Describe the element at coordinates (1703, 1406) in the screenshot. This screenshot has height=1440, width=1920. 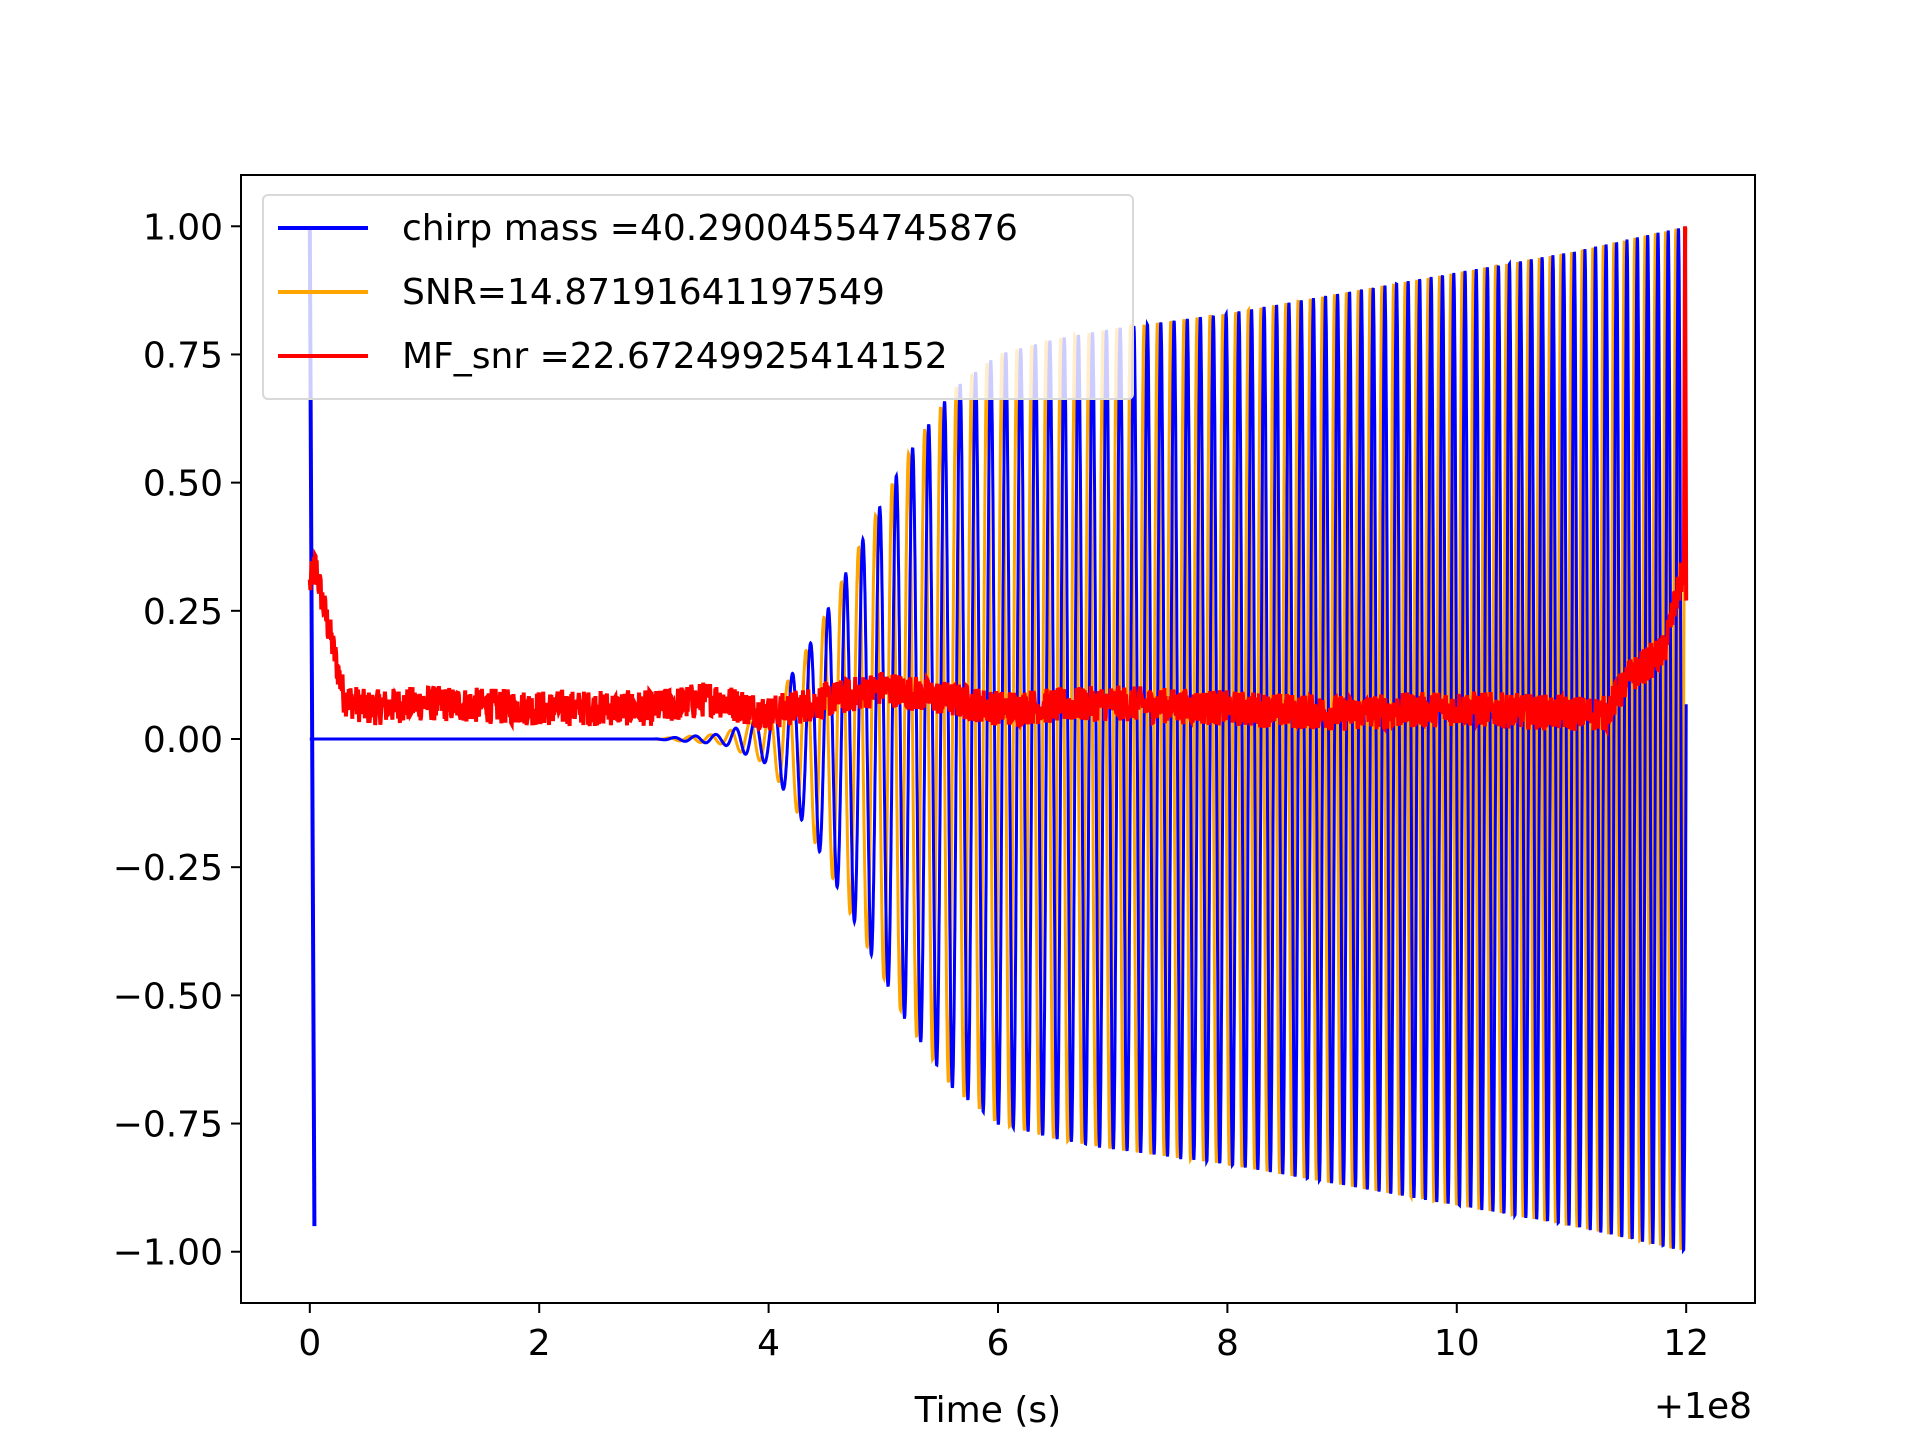
I see `x-offset-label: +1e8` at that location.